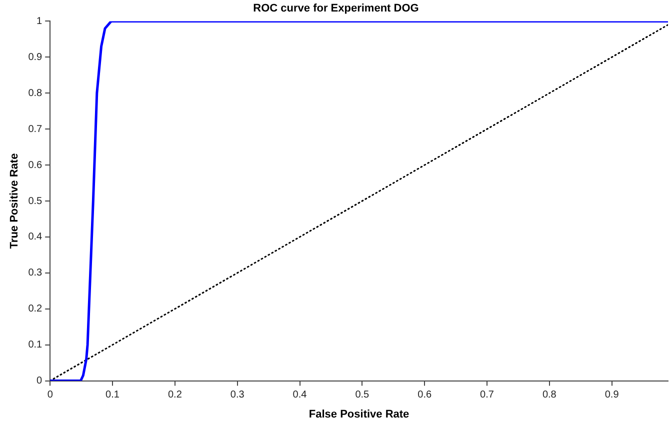 This screenshot has width=670, height=425. Describe the element at coordinates (50, 395) in the screenshot. I see `x-tick-label: 0` at that location.